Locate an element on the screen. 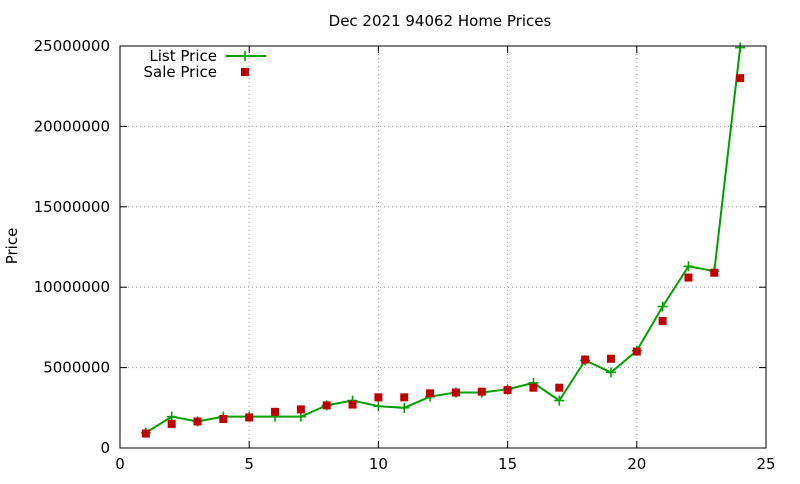 The width and height of the screenshot is (800, 484). x-tick-label: 25 is located at coordinates (765, 464).